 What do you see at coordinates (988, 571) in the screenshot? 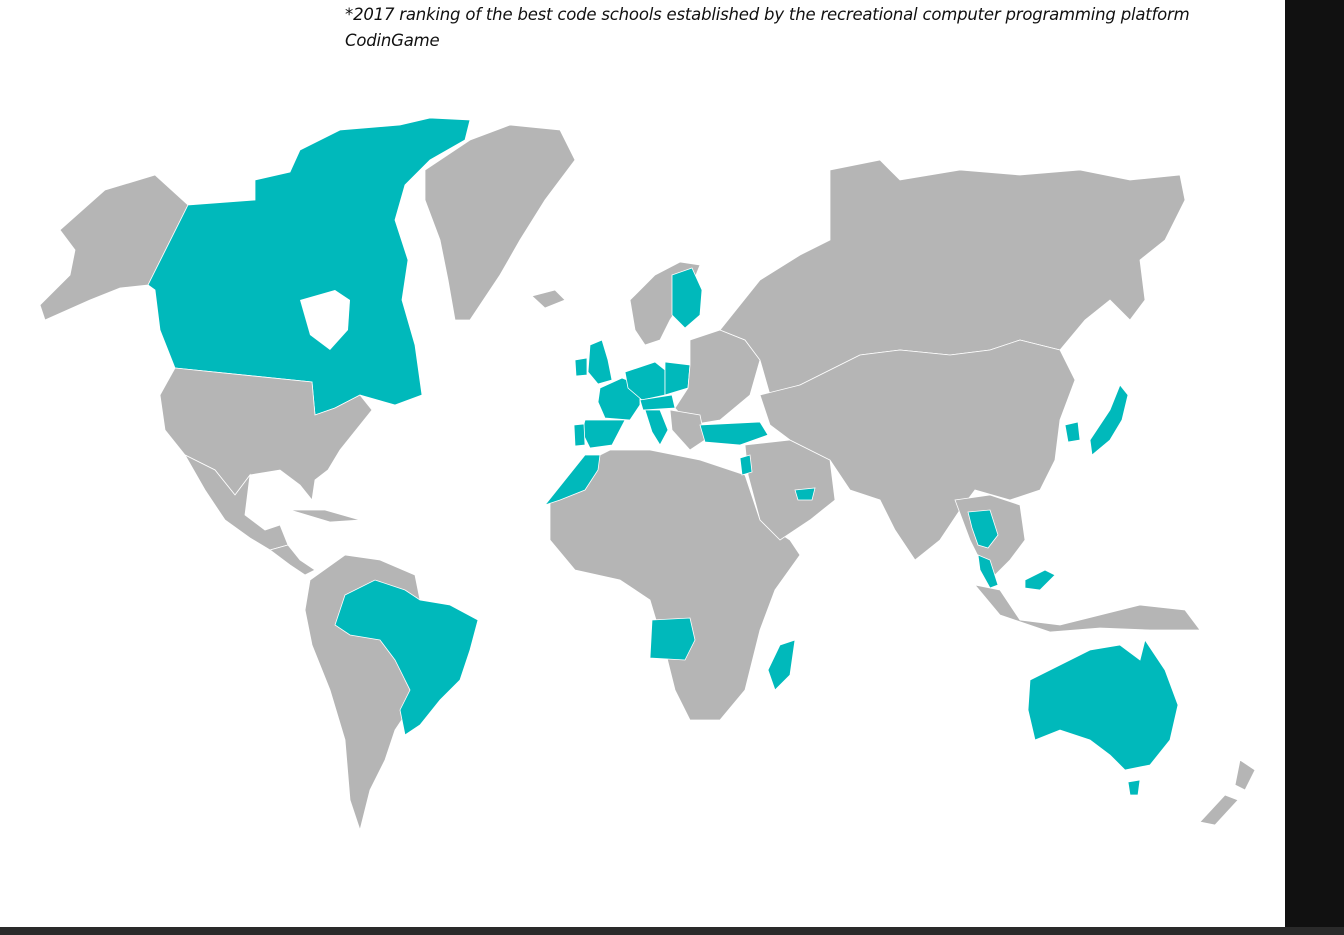
I see `malaysia-peninsula` at bounding box center [988, 571].